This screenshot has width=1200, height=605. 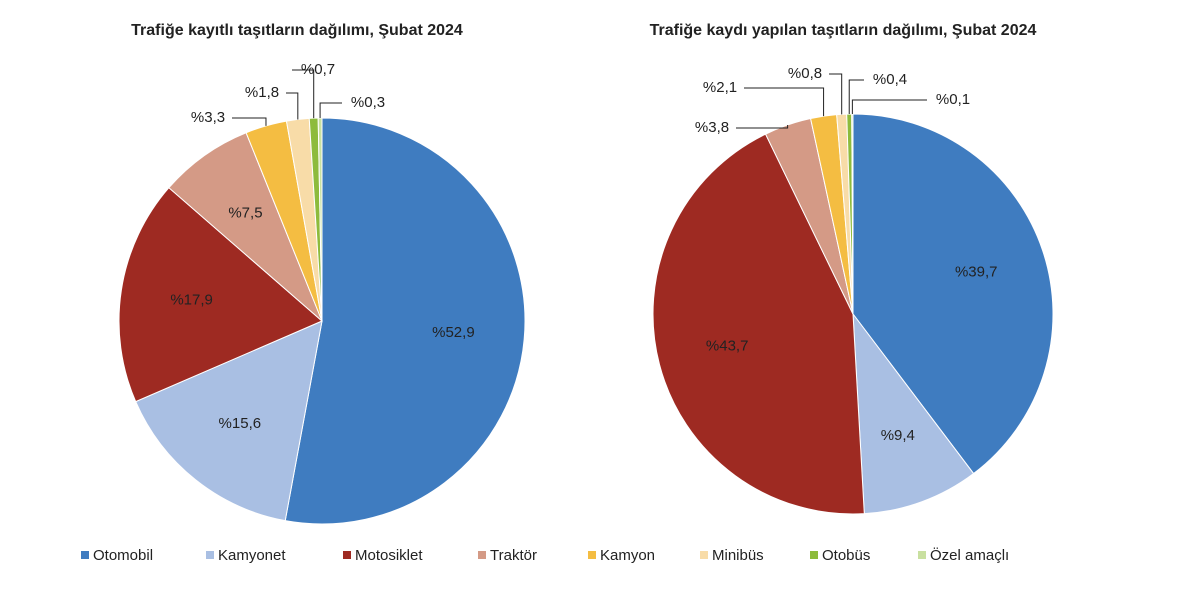 What do you see at coordinates (627, 555) in the screenshot?
I see `legend-label: Kamyon` at bounding box center [627, 555].